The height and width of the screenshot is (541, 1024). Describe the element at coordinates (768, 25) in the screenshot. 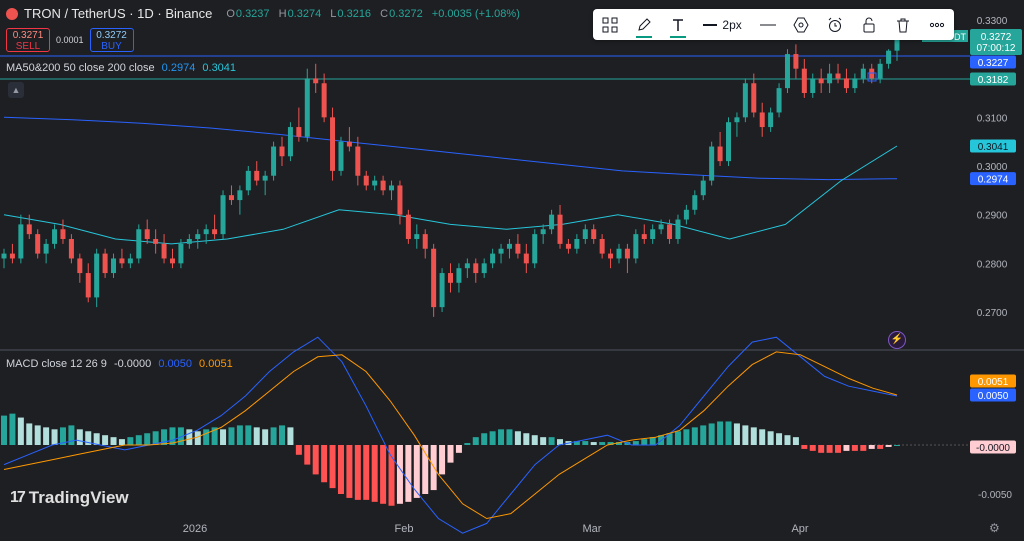

I see `line-style-icon` at that location.